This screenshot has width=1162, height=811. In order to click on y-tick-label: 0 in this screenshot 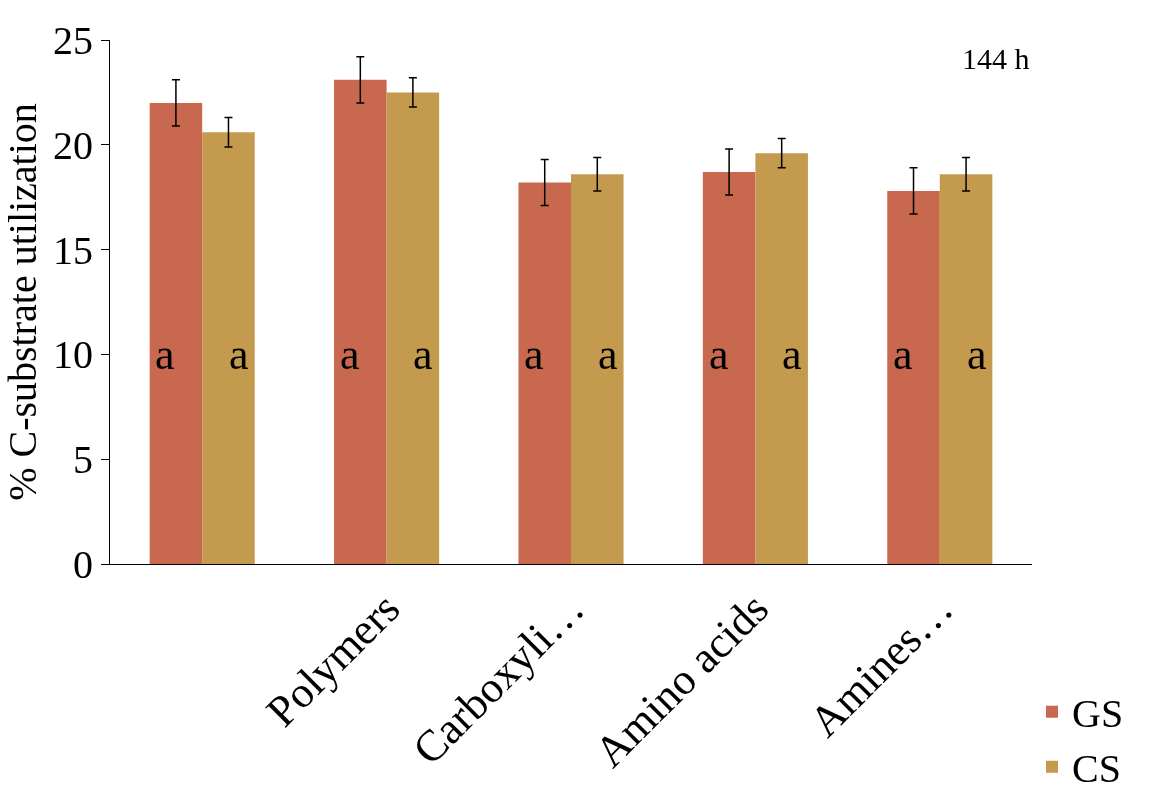, I will do `click(83, 564)`.